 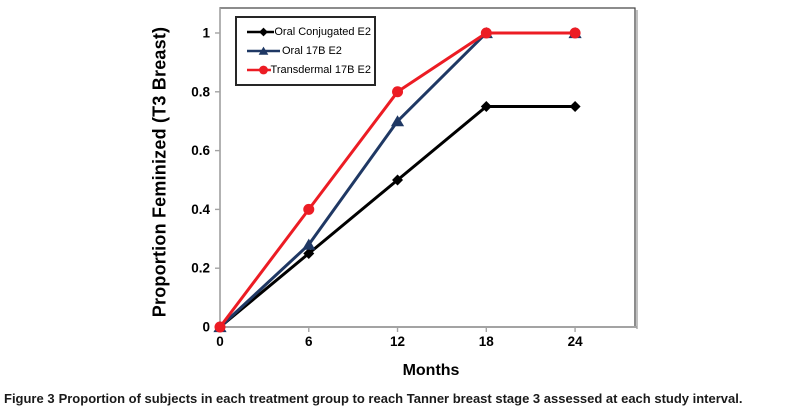 I want to click on legend-item-transdermal-17b-e2: Transdermal 17B E2, so click(x=308, y=70).